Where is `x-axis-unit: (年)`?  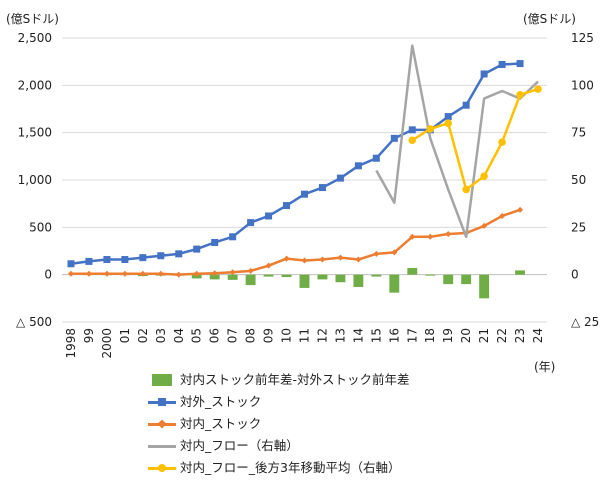
x-axis-unit: (年) is located at coordinates (544, 367).